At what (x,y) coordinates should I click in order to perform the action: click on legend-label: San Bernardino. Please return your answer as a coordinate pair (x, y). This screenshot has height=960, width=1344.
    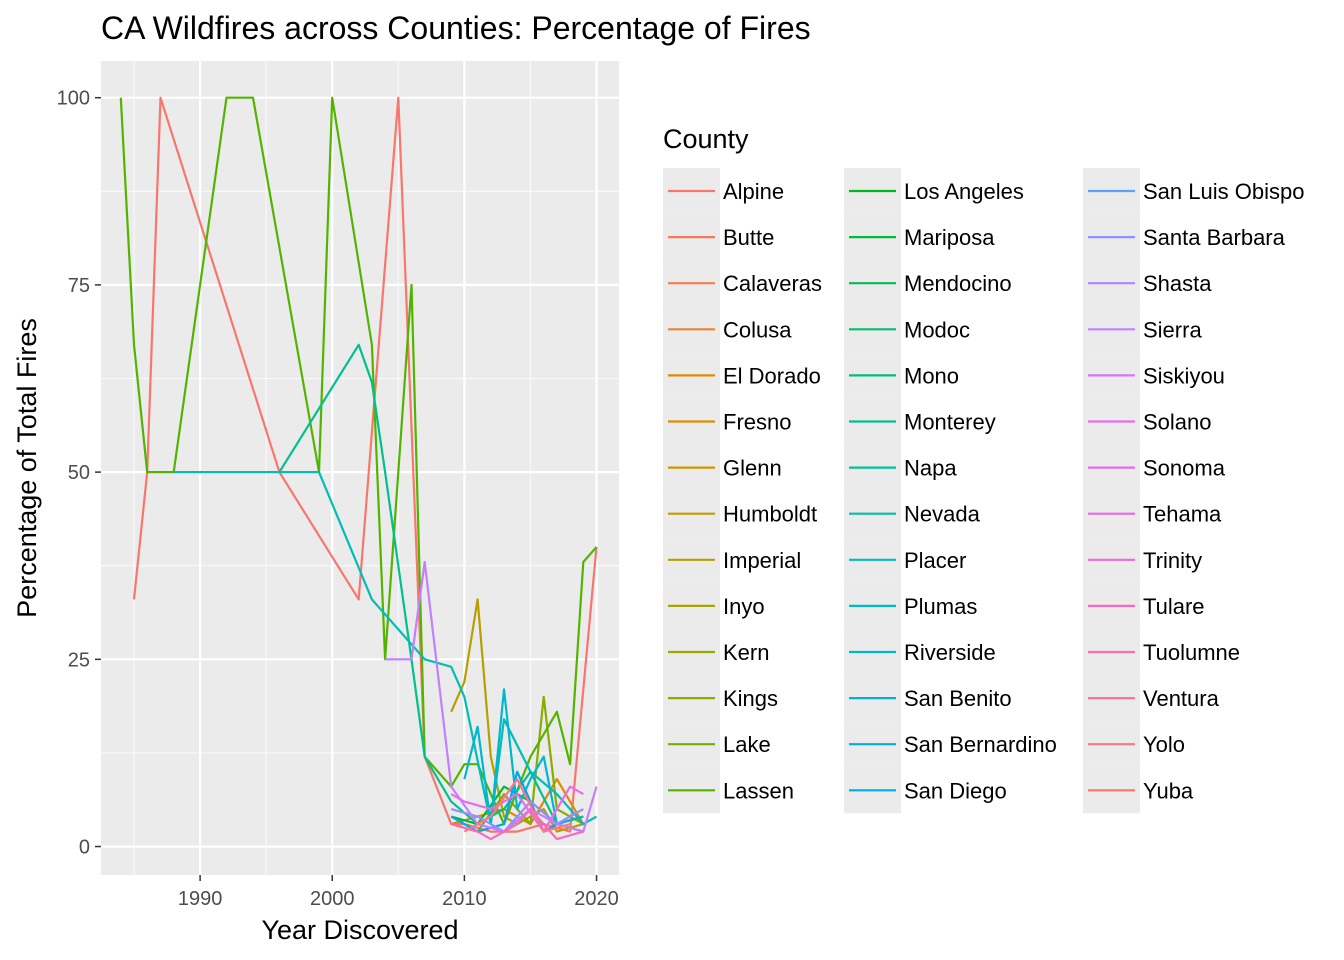
    Looking at the image, I should click on (980, 744).